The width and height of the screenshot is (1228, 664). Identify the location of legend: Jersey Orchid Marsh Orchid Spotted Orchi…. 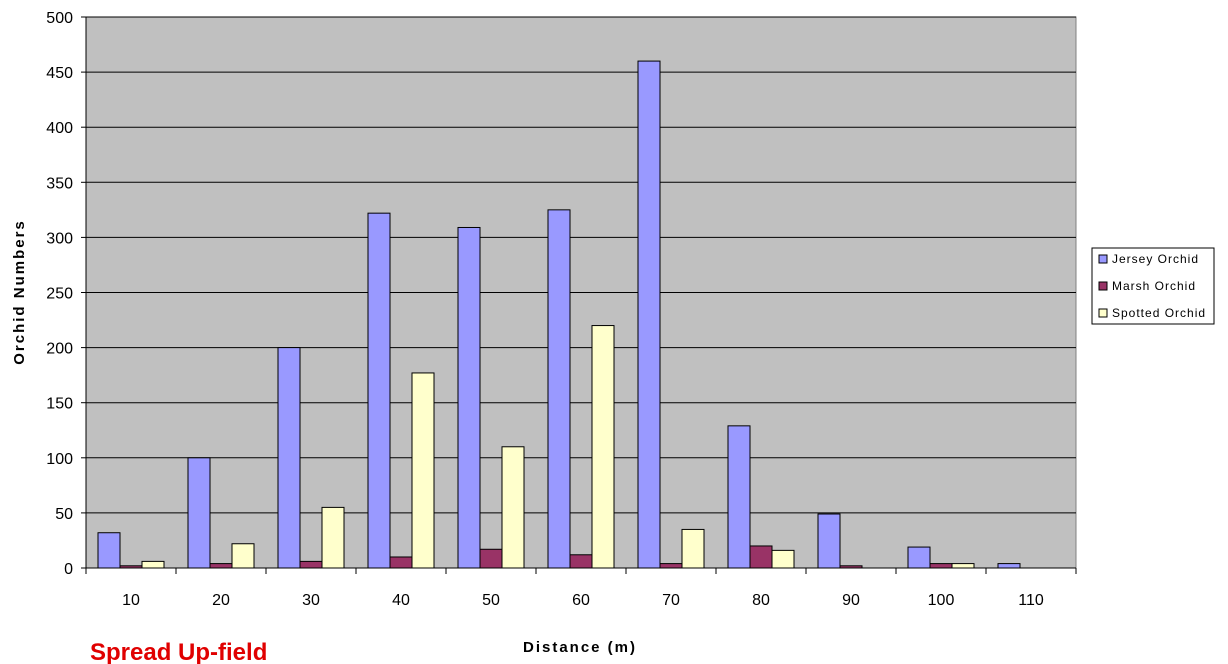
(1153, 286).